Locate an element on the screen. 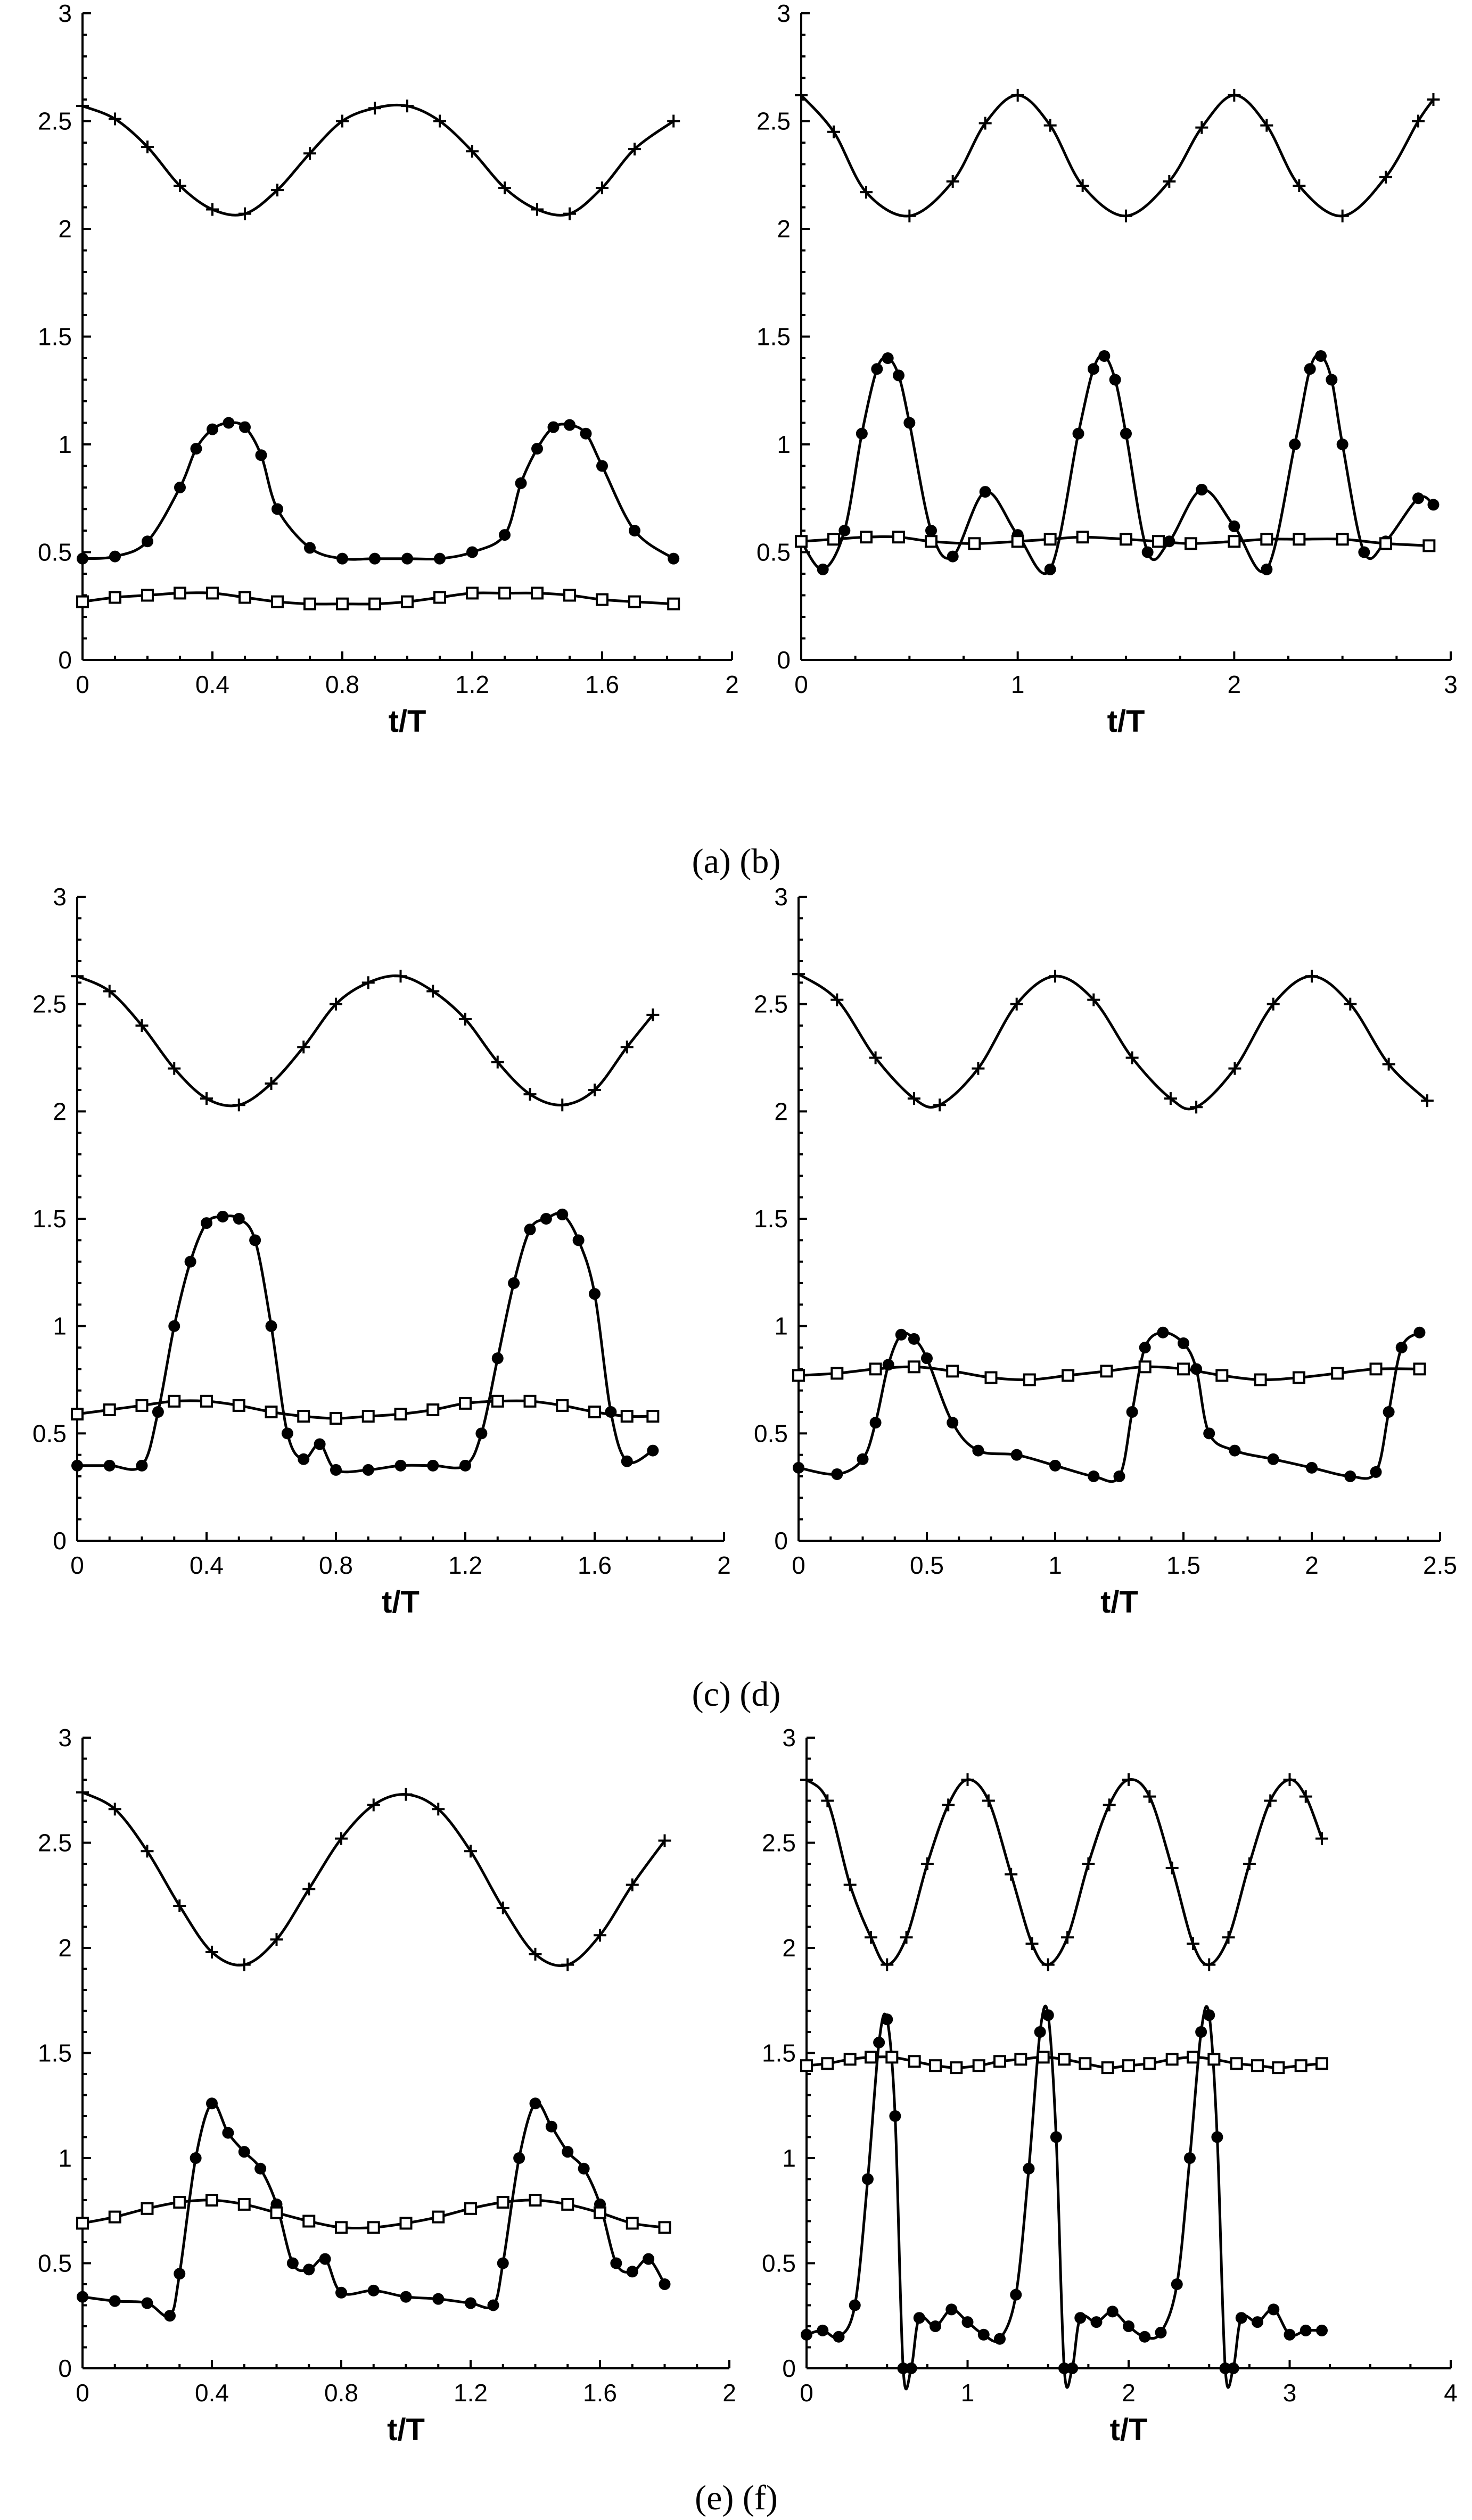 Image resolution: width=1472 pixels, height=2520 pixels. x-axis-label: t/T is located at coordinates (406, 2429).